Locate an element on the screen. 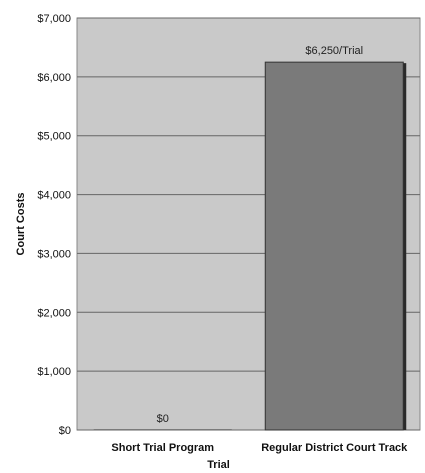 The width and height of the screenshot is (425, 473). y-tick-label: $5,000 is located at coordinates (54, 137).